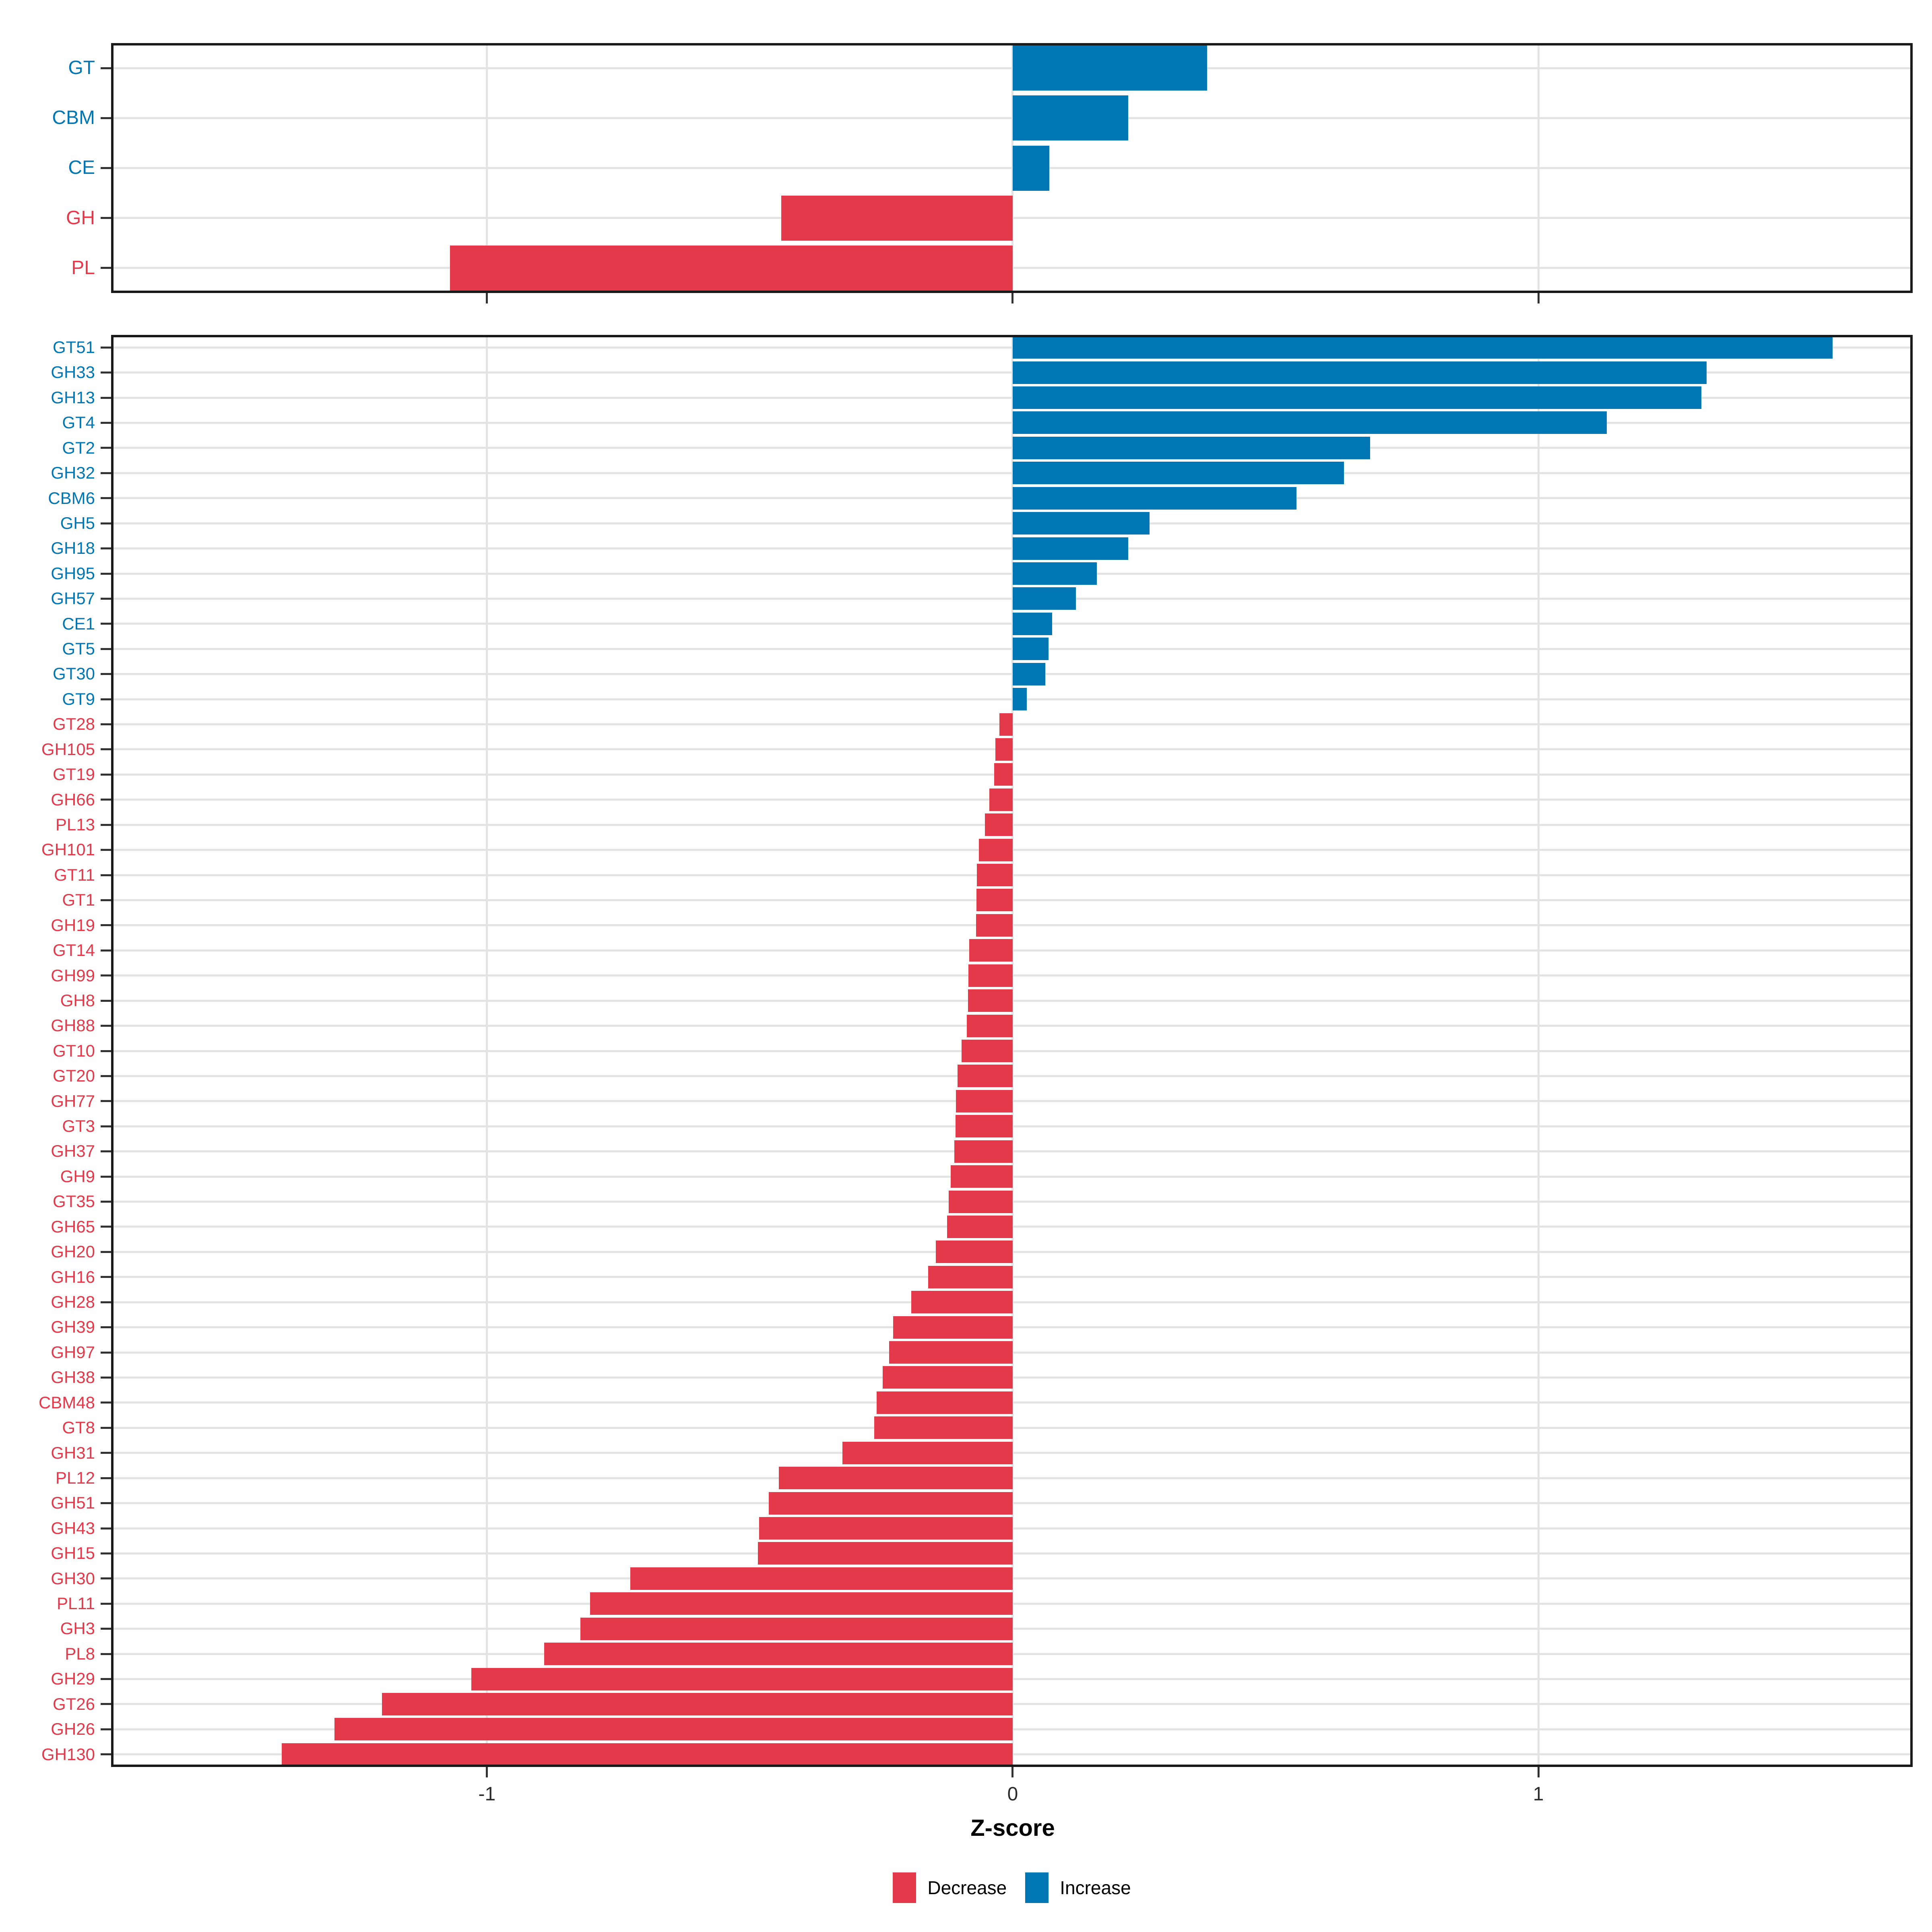 Image resolution: width=1932 pixels, height=1932 pixels. Describe the element at coordinates (73, 372) in the screenshot. I see `category-label-GH33: GH33` at that location.